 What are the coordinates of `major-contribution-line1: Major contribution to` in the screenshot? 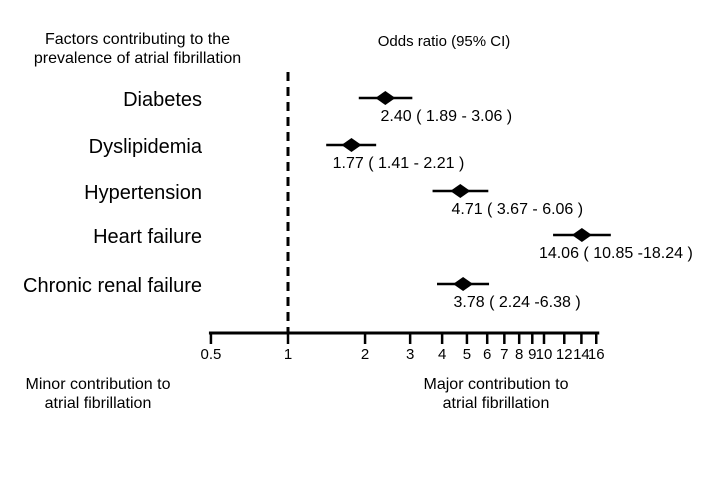 It's located at (496, 384).